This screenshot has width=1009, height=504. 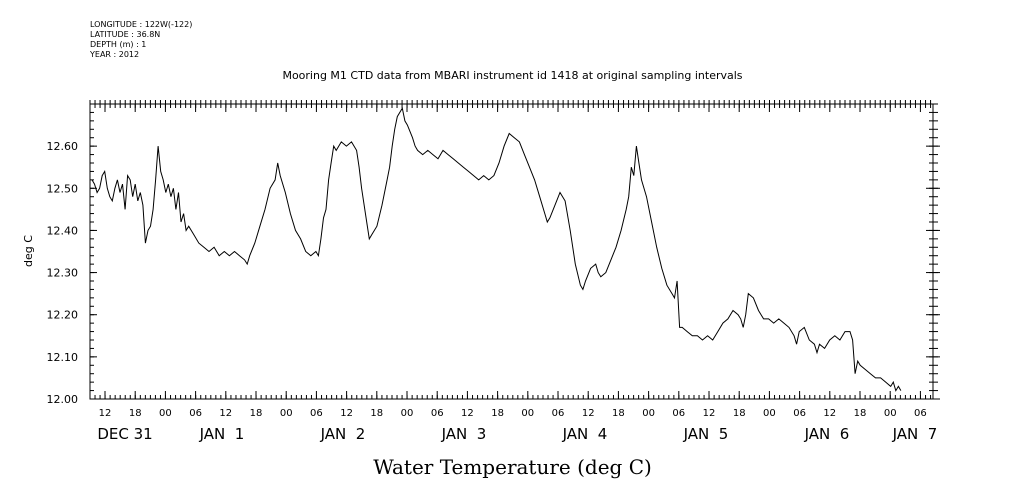 What do you see at coordinates (343, 434) in the screenshot?
I see `x-day-label: JAN 2` at bounding box center [343, 434].